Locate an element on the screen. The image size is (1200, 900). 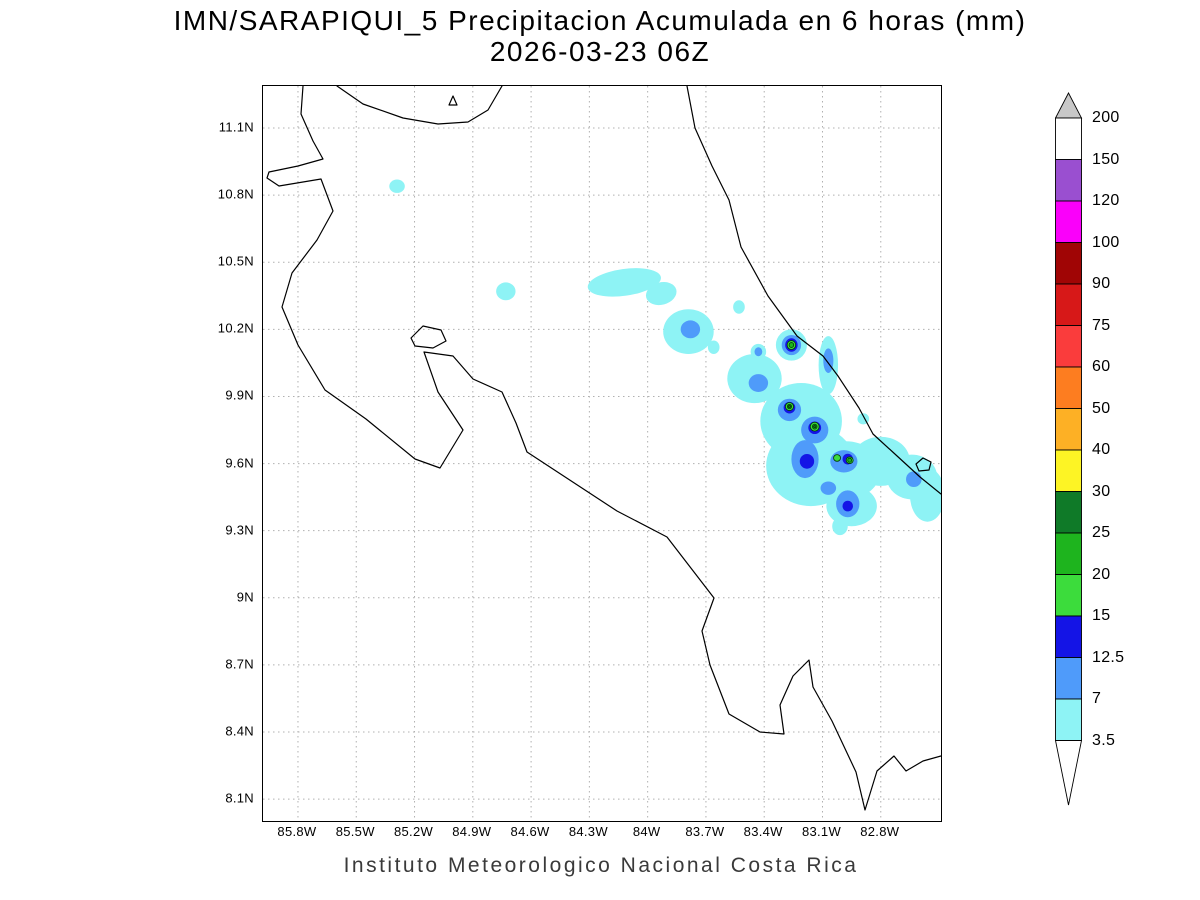
y-tick-label: 8.4N is located at coordinates (239, 731).